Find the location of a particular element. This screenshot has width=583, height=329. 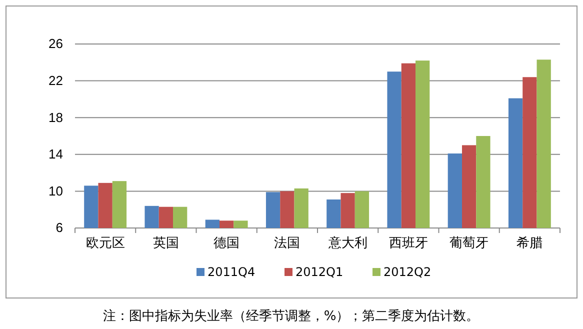

legend-label: 2012Q1 is located at coordinates (320, 272).